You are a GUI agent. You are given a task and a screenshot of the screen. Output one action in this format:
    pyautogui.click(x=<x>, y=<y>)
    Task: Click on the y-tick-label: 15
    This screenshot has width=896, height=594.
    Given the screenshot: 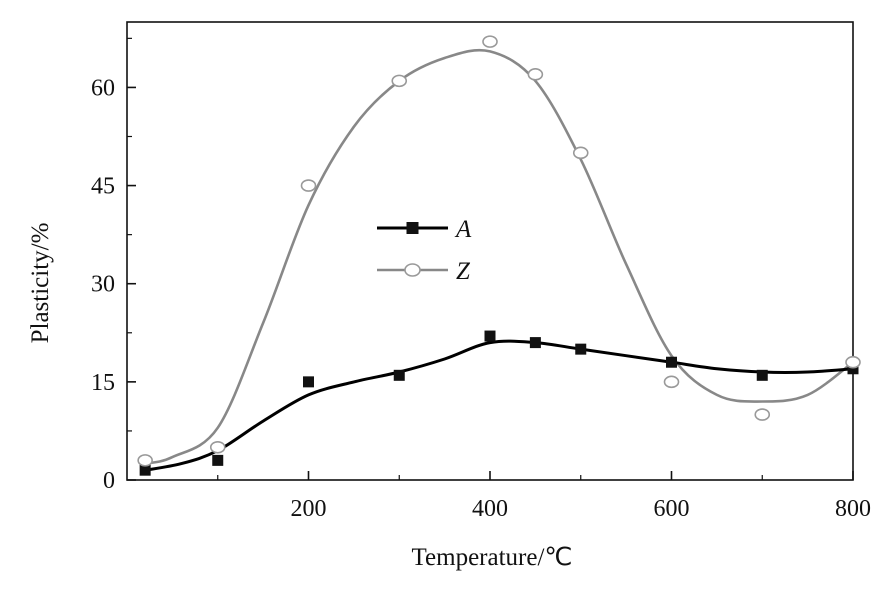 What is the action you would take?
    pyautogui.click(x=103, y=383)
    